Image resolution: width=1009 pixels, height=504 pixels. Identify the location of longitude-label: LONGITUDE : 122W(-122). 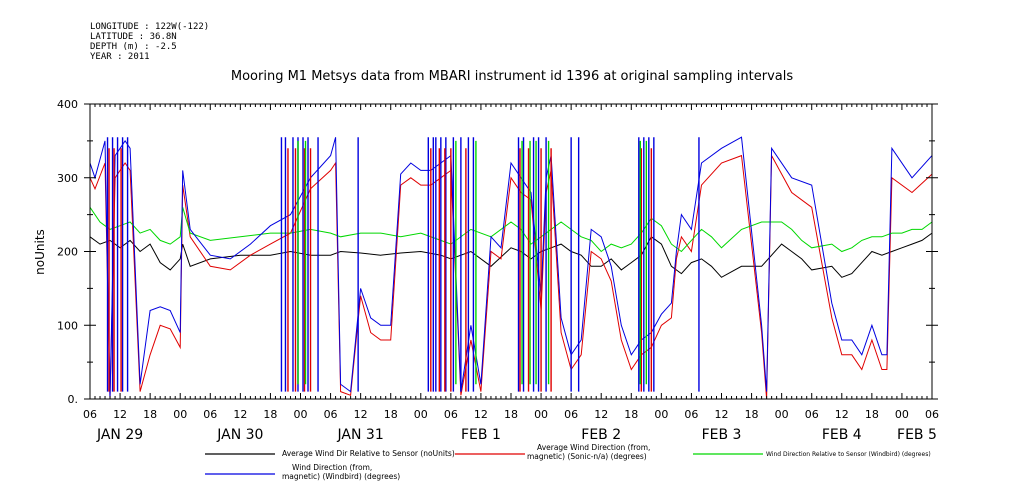
(150, 27).